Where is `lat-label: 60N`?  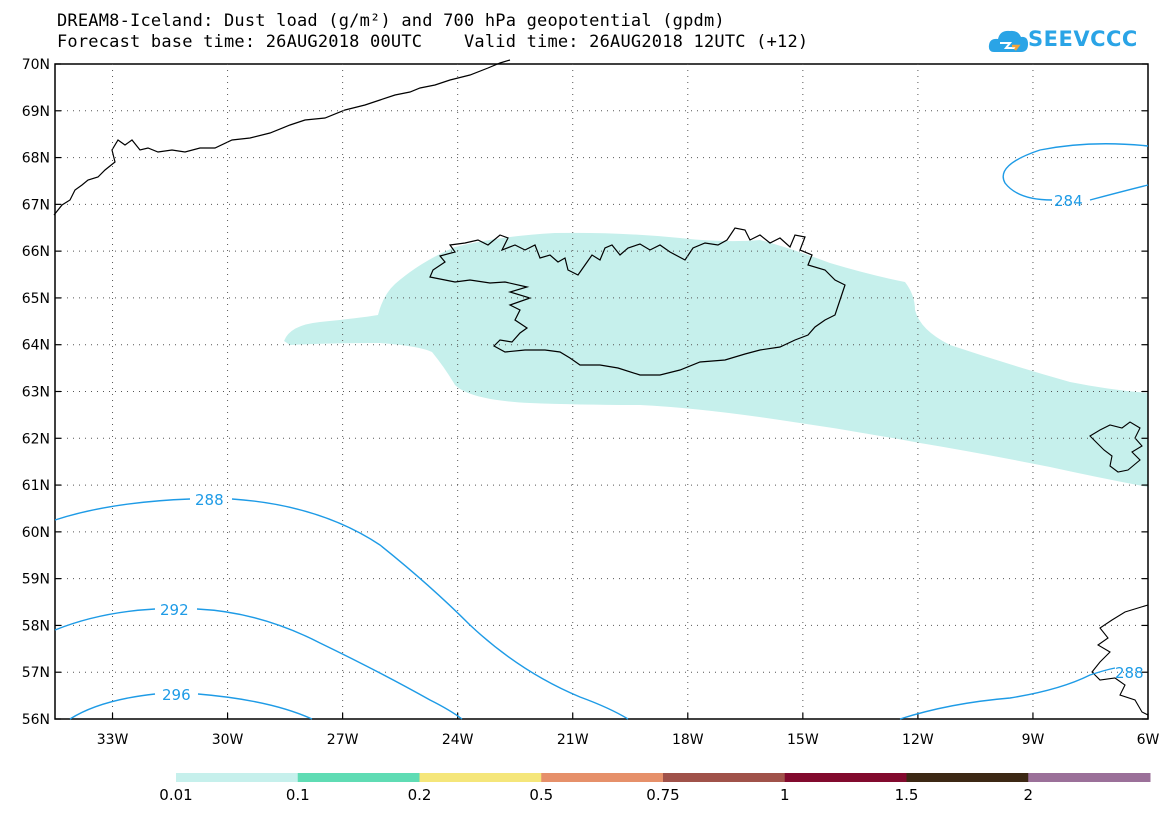
lat-label: 60N is located at coordinates (36, 533).